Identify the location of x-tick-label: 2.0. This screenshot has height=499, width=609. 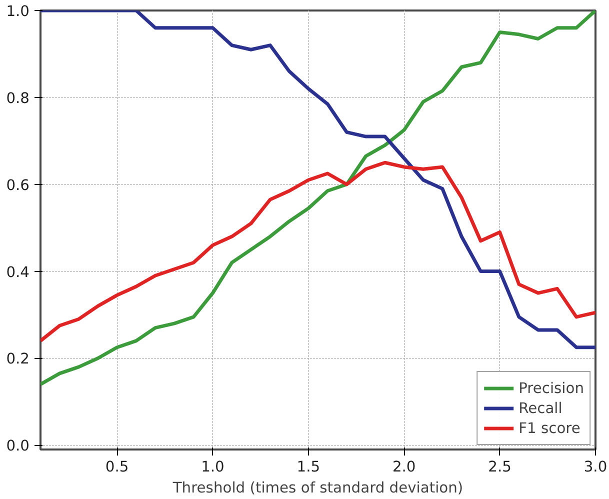
(404, 467).